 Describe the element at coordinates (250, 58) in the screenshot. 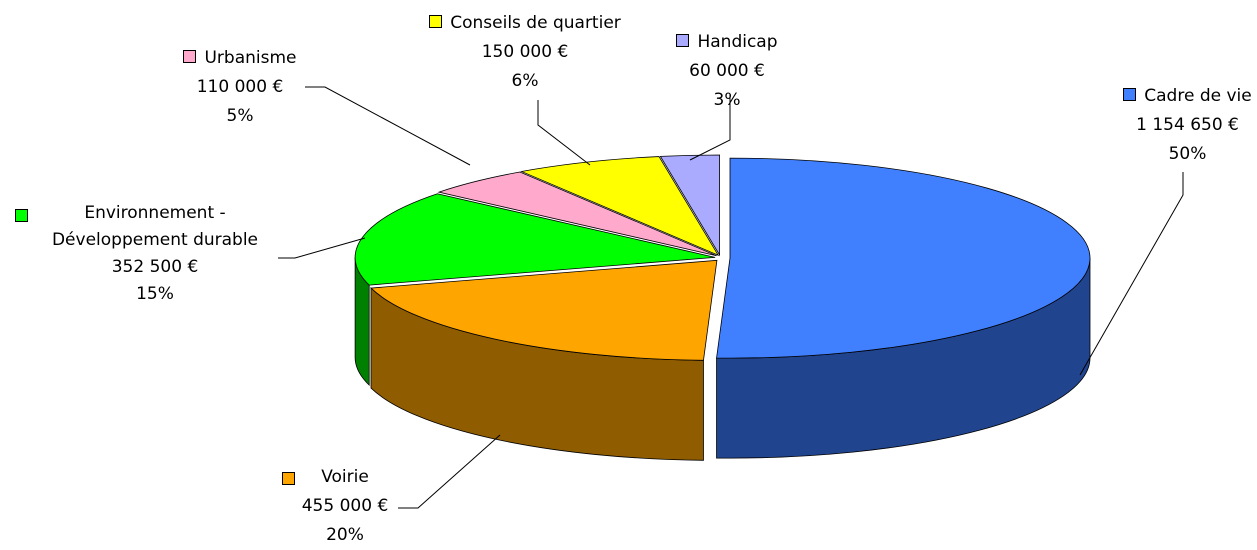

I see `category-label: Urbanisme` at that location.